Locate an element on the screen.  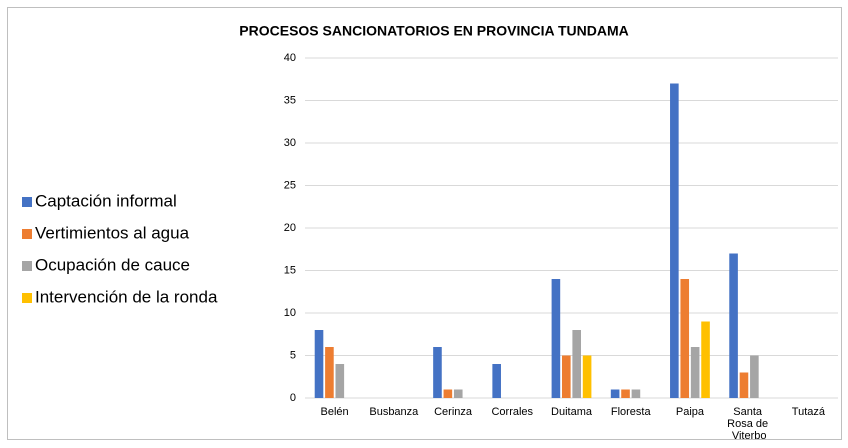
x-tick-label: Floresta is located at coordinates (631, 412).